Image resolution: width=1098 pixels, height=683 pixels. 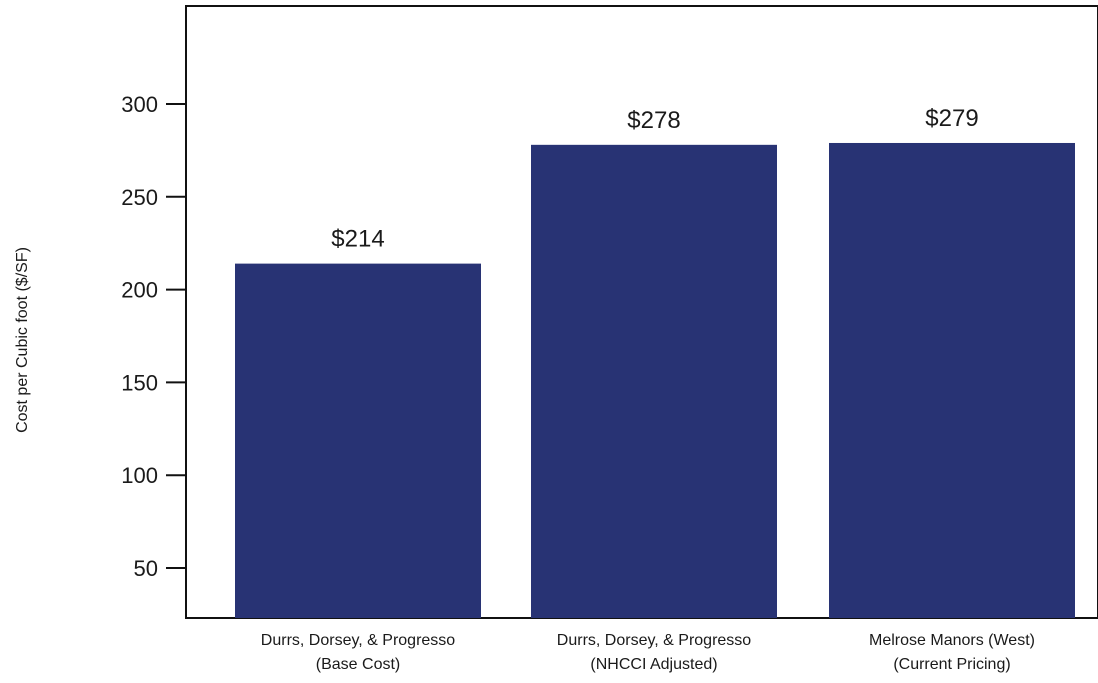 What do you see at coordinates (139, 475) in the screenshot?
I see `y-tick-label: 100` at bounding box center [139, 475].